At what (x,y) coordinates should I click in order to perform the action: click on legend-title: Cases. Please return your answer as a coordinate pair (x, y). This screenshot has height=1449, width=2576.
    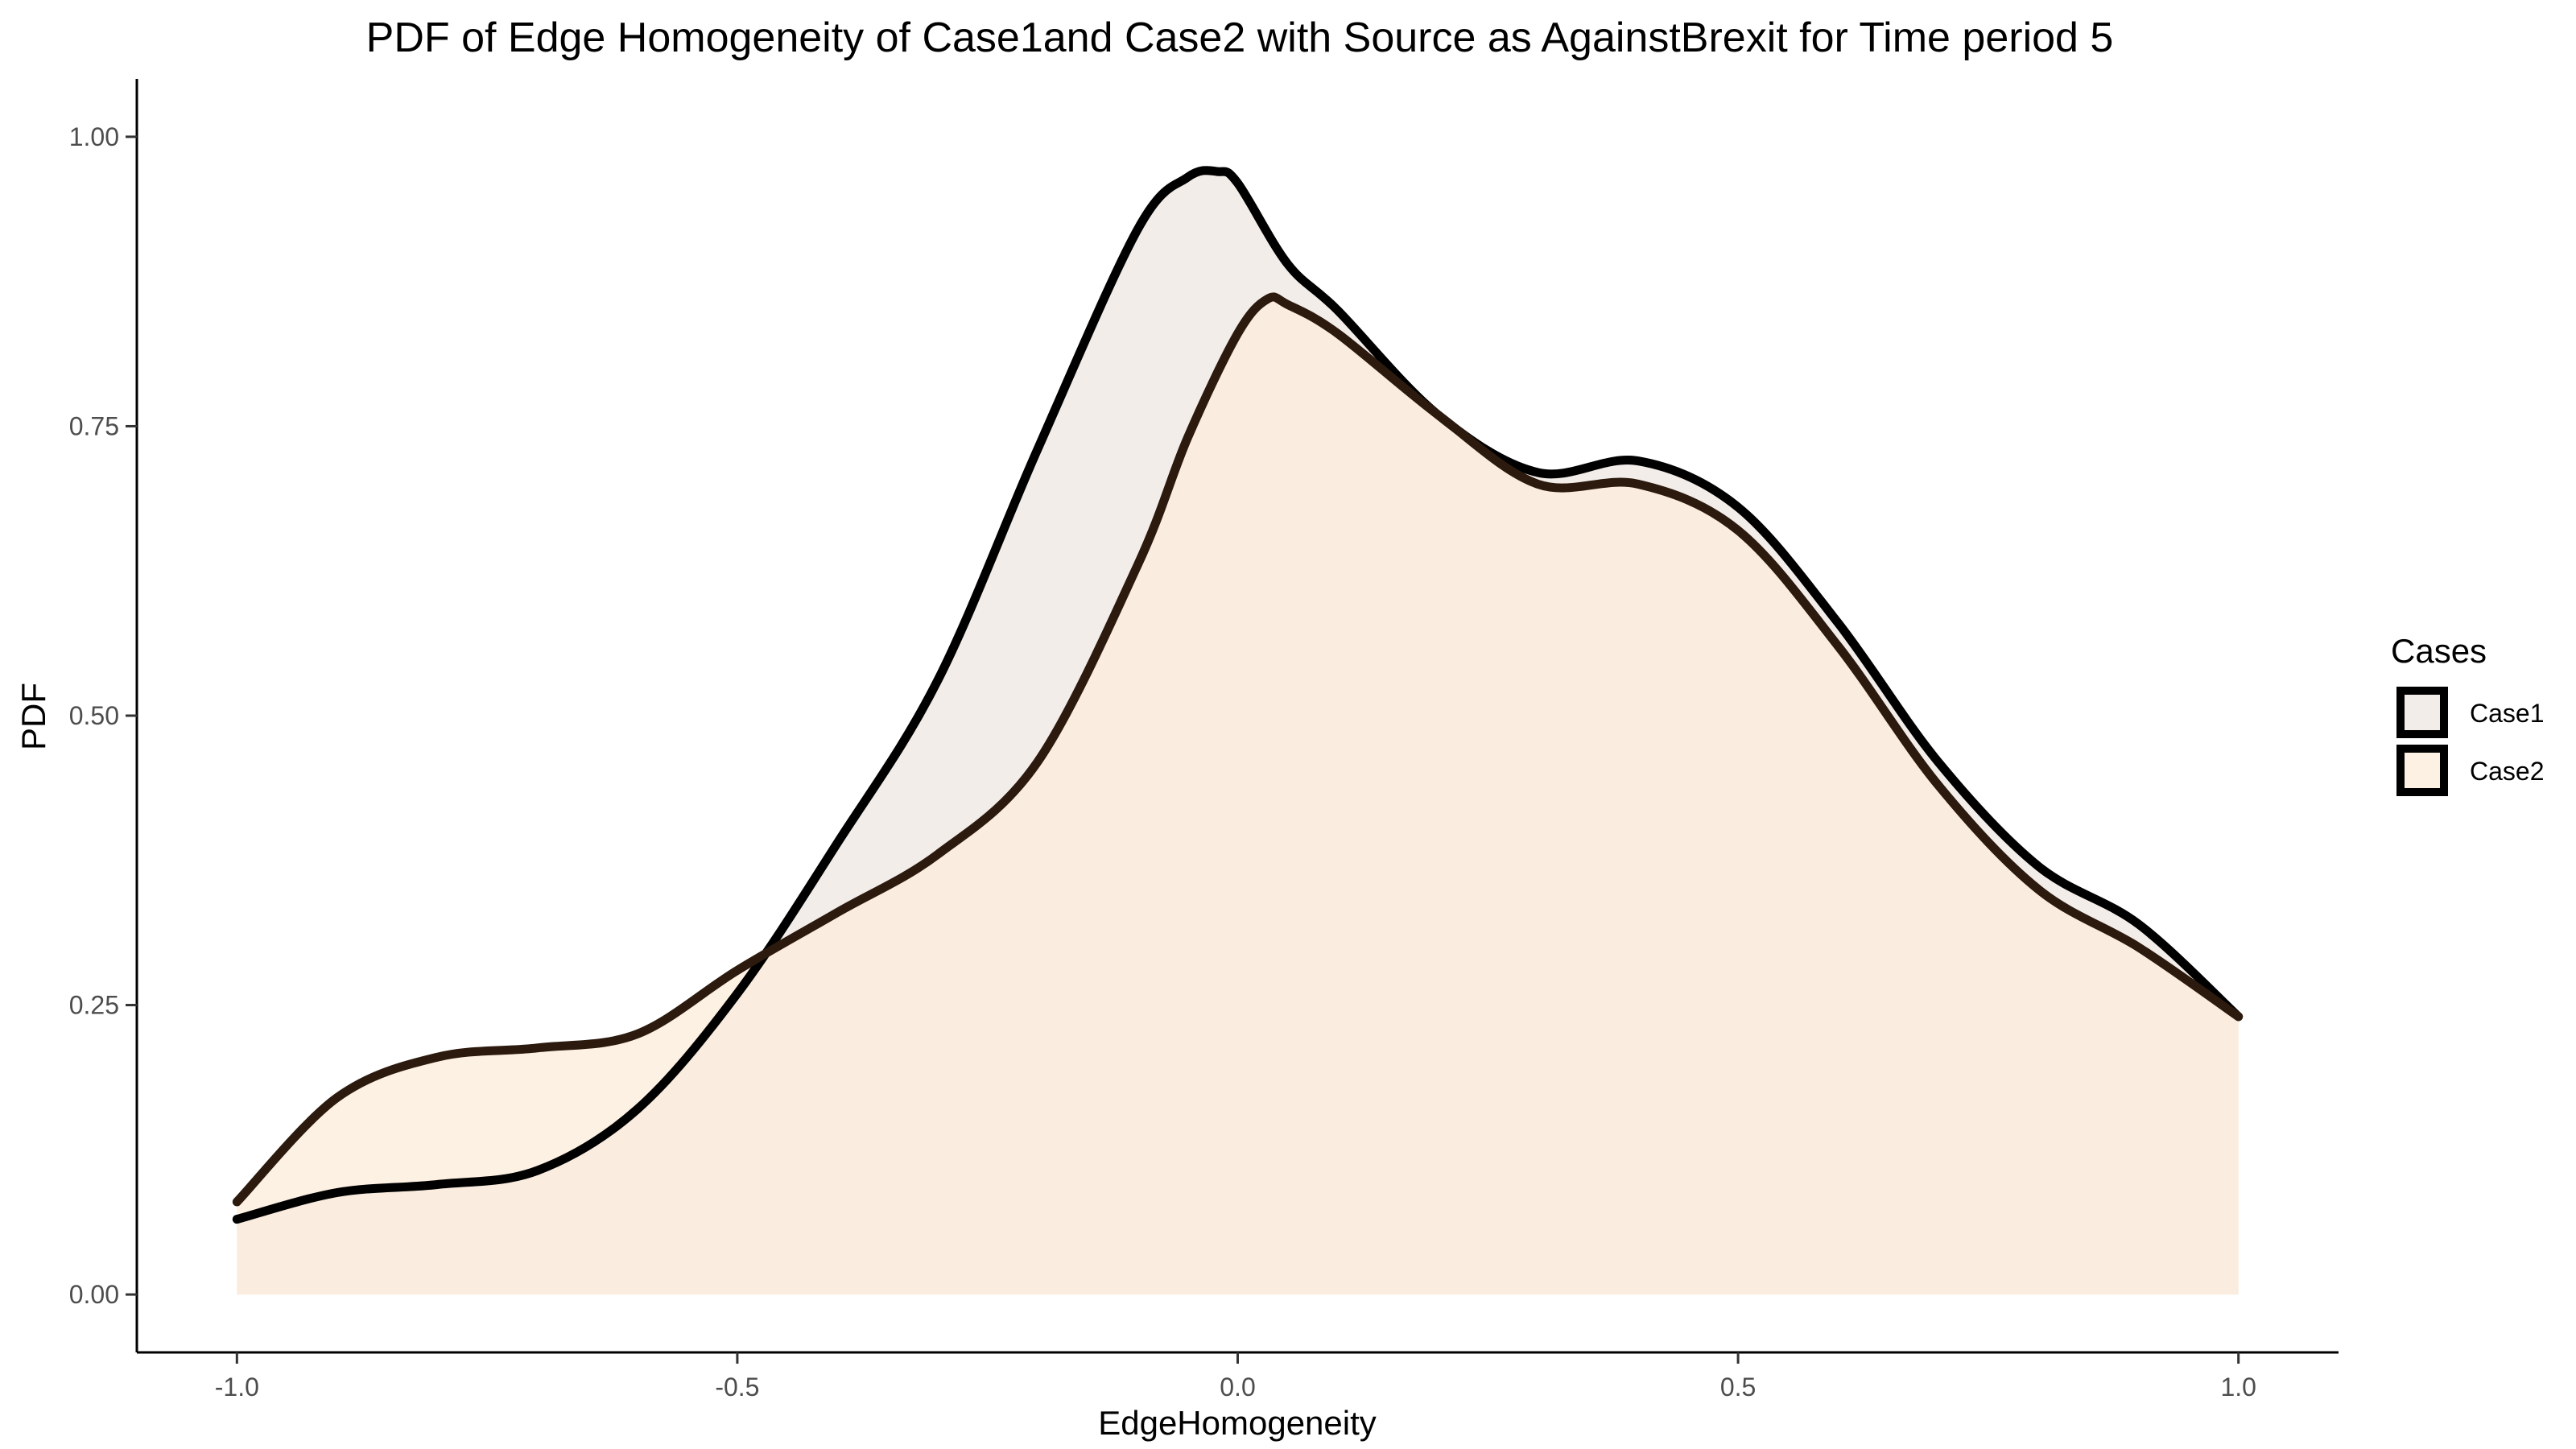
    Looking at the image, I should click on (2439, 651).